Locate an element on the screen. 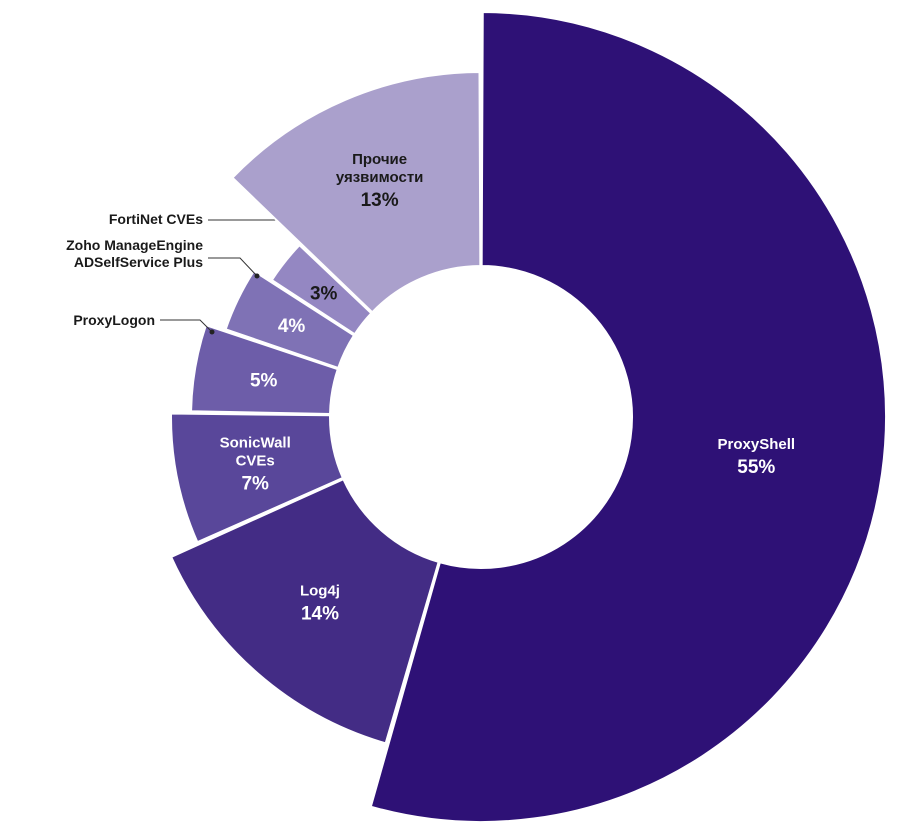 This screenshot has height=823, width=910. slice-прочие-уязвимости is located at coordinates (356, 192).